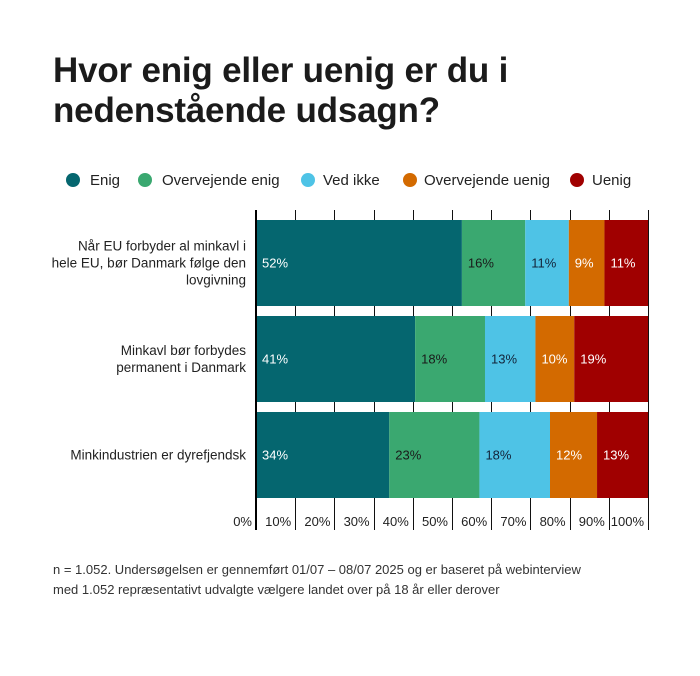  I want to click on legend-item-overvejende-enig: Overvejende enig, so click(209, 180).